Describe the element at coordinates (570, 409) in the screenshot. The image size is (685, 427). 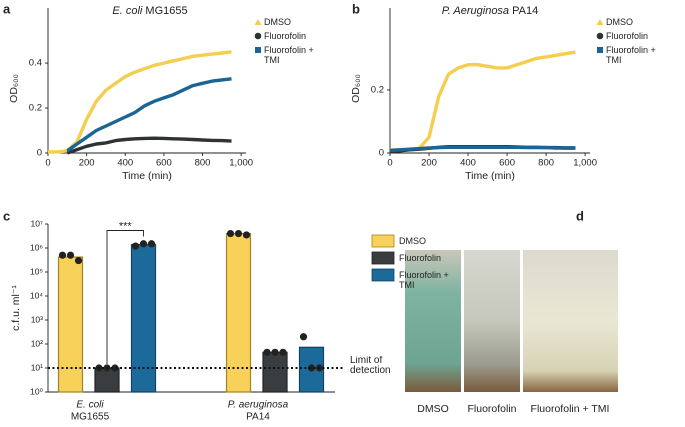
I see `photo-label: Fluorofolin + TMI` at that location.